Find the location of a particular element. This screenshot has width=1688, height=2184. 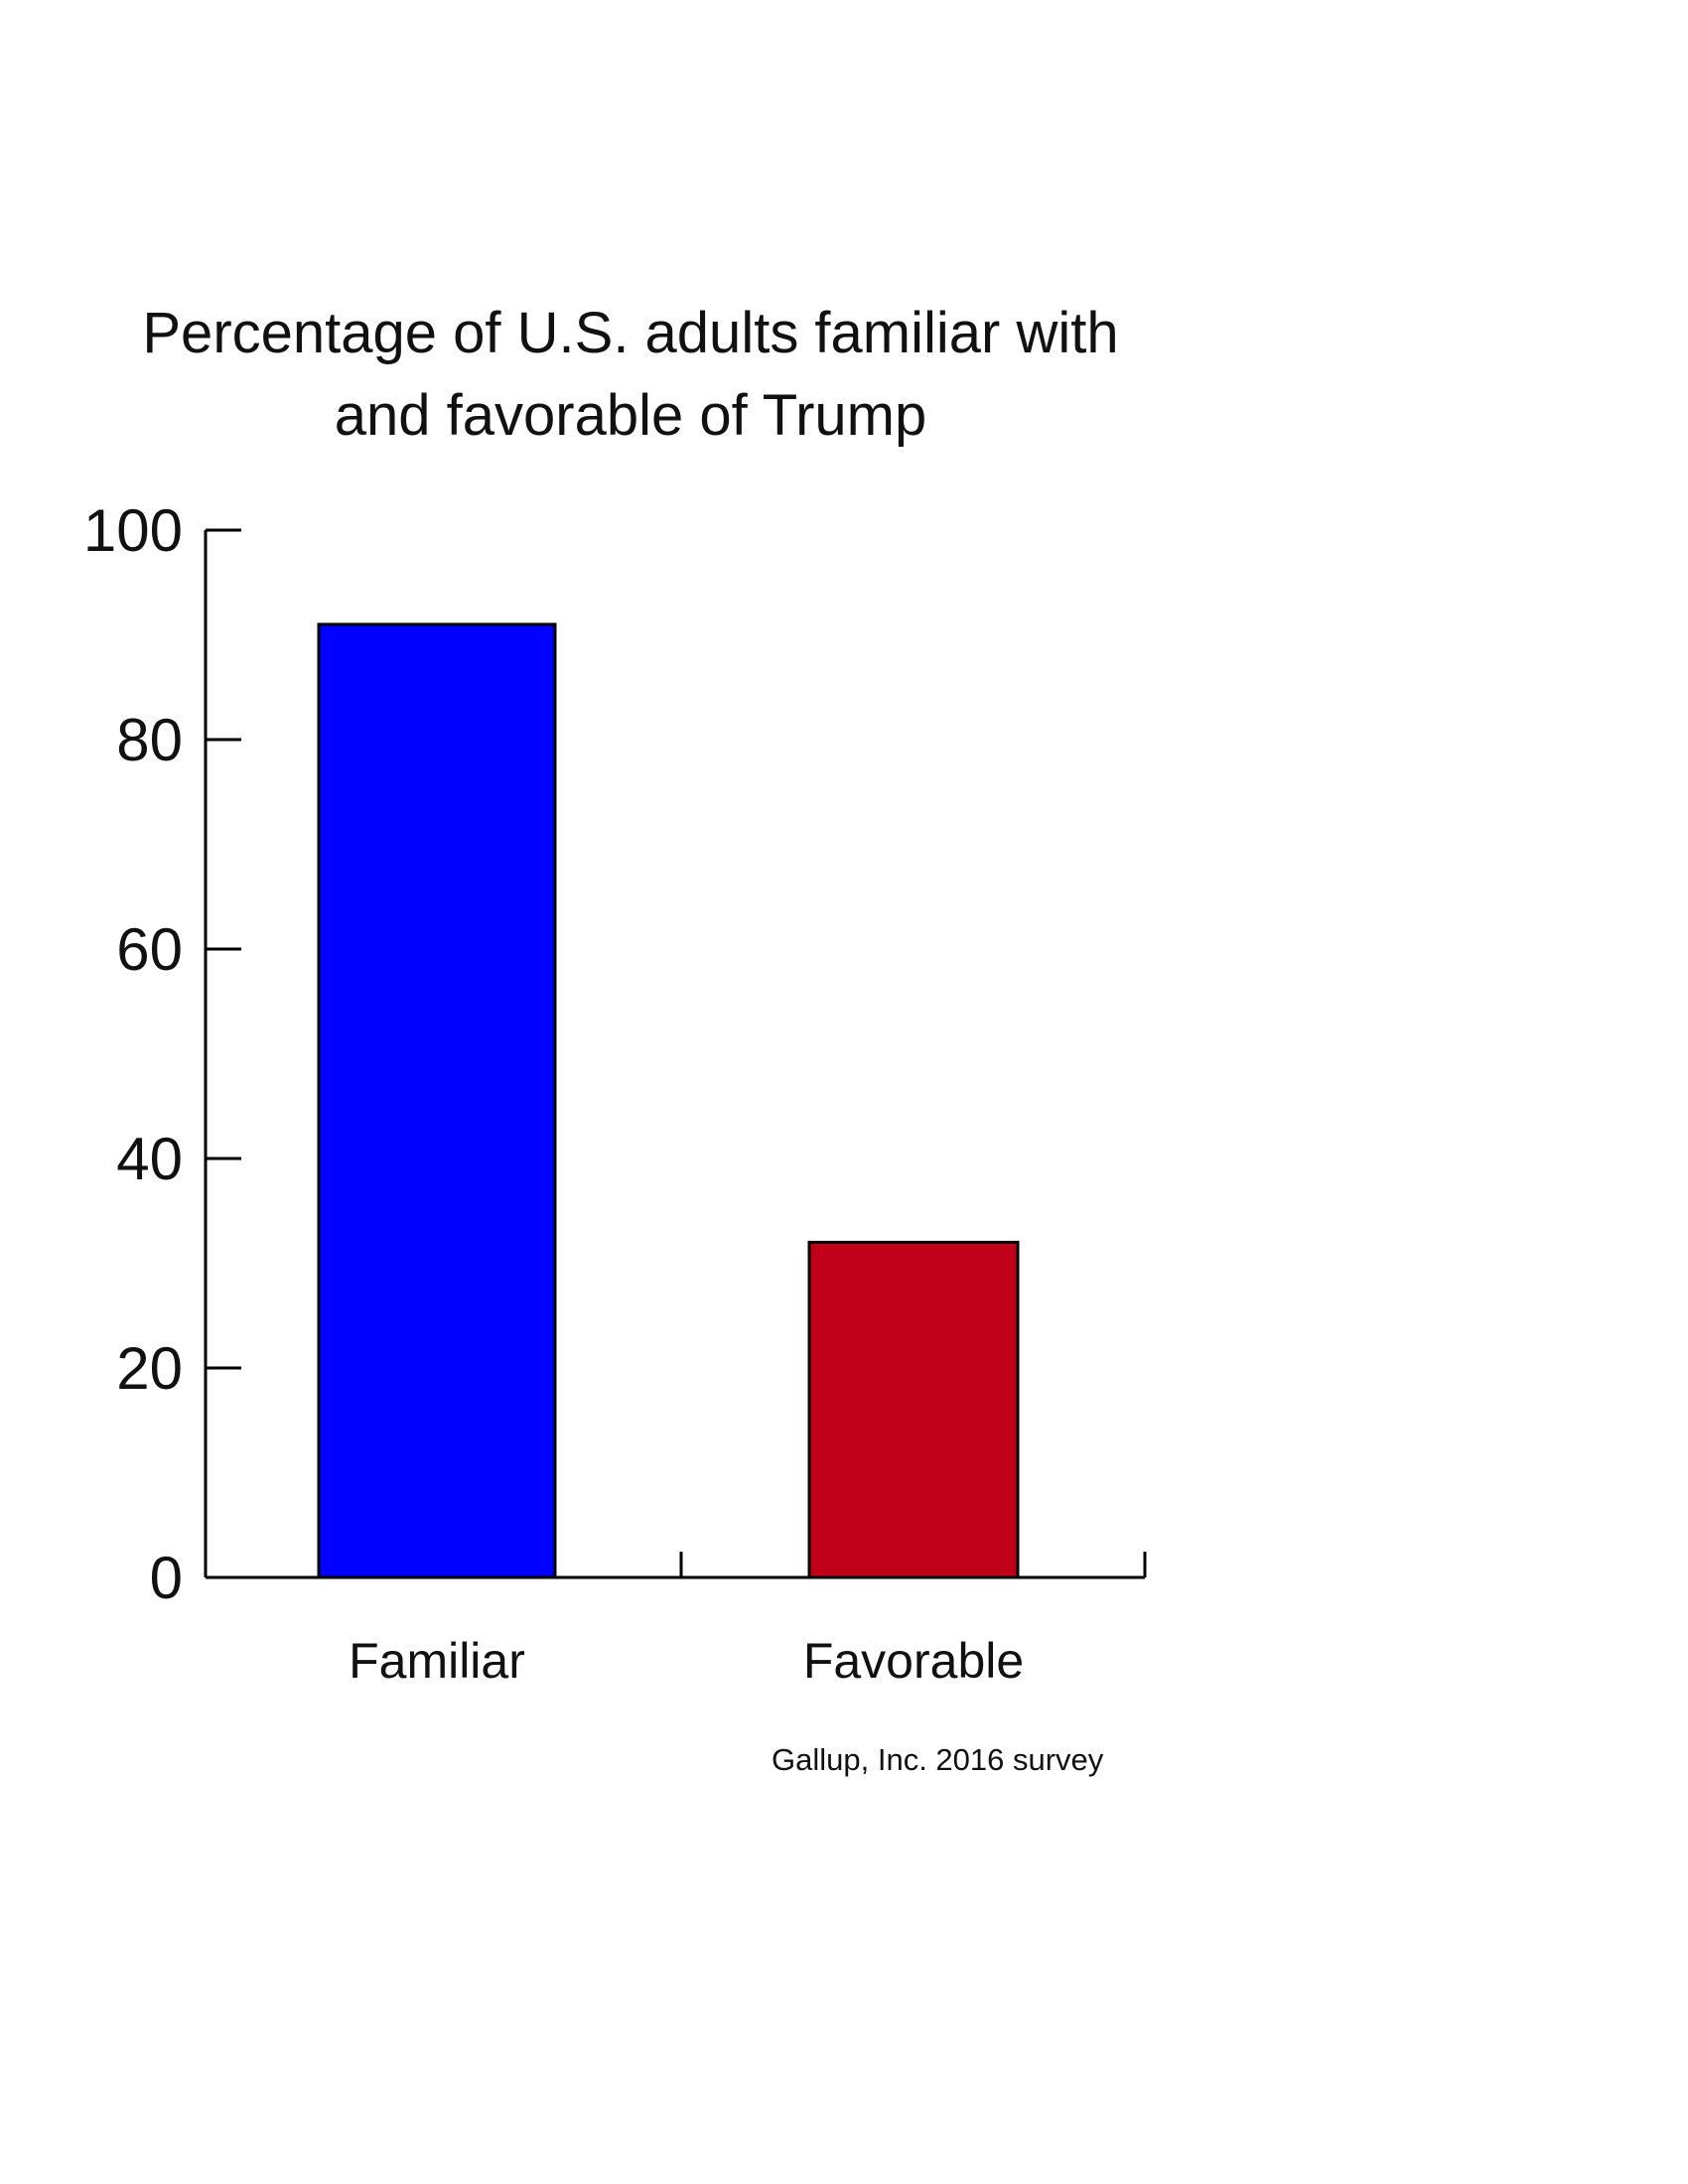

y-tick-label-0: 0 is located at coordinates (166, 1578).